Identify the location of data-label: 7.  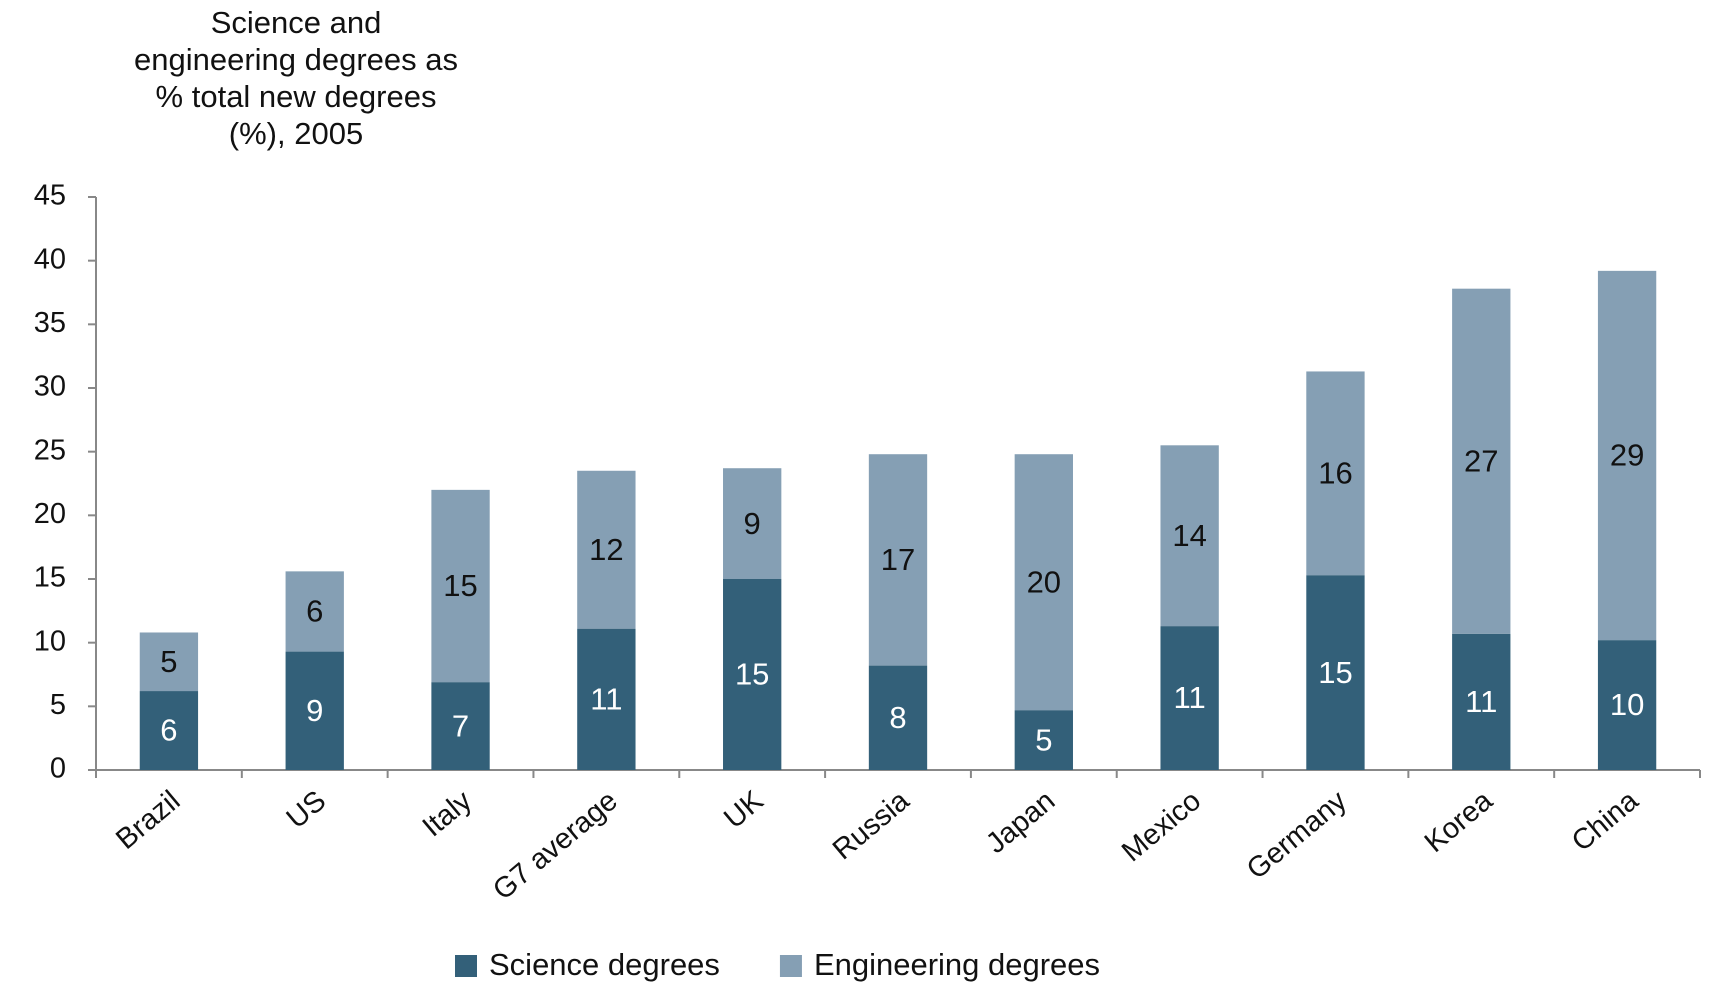
(460, 725).